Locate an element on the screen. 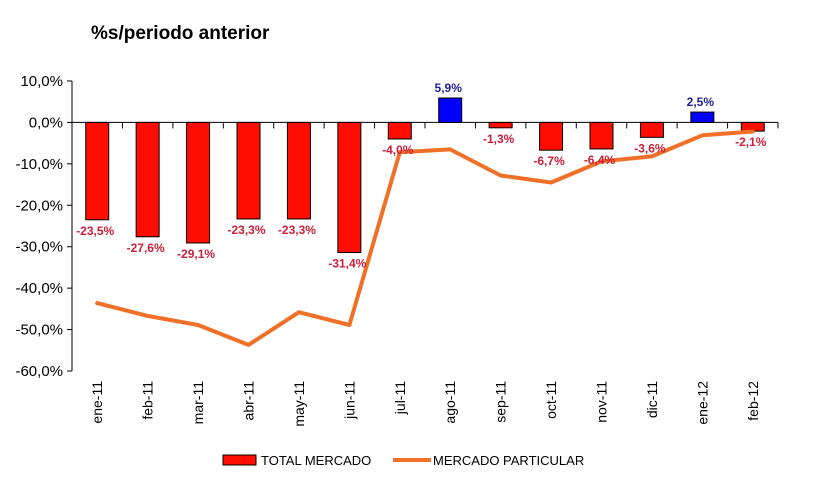 The width and height of the screenshot is (829, 492). y-tick-label: 10,0% is located at coordinates (41, 81).